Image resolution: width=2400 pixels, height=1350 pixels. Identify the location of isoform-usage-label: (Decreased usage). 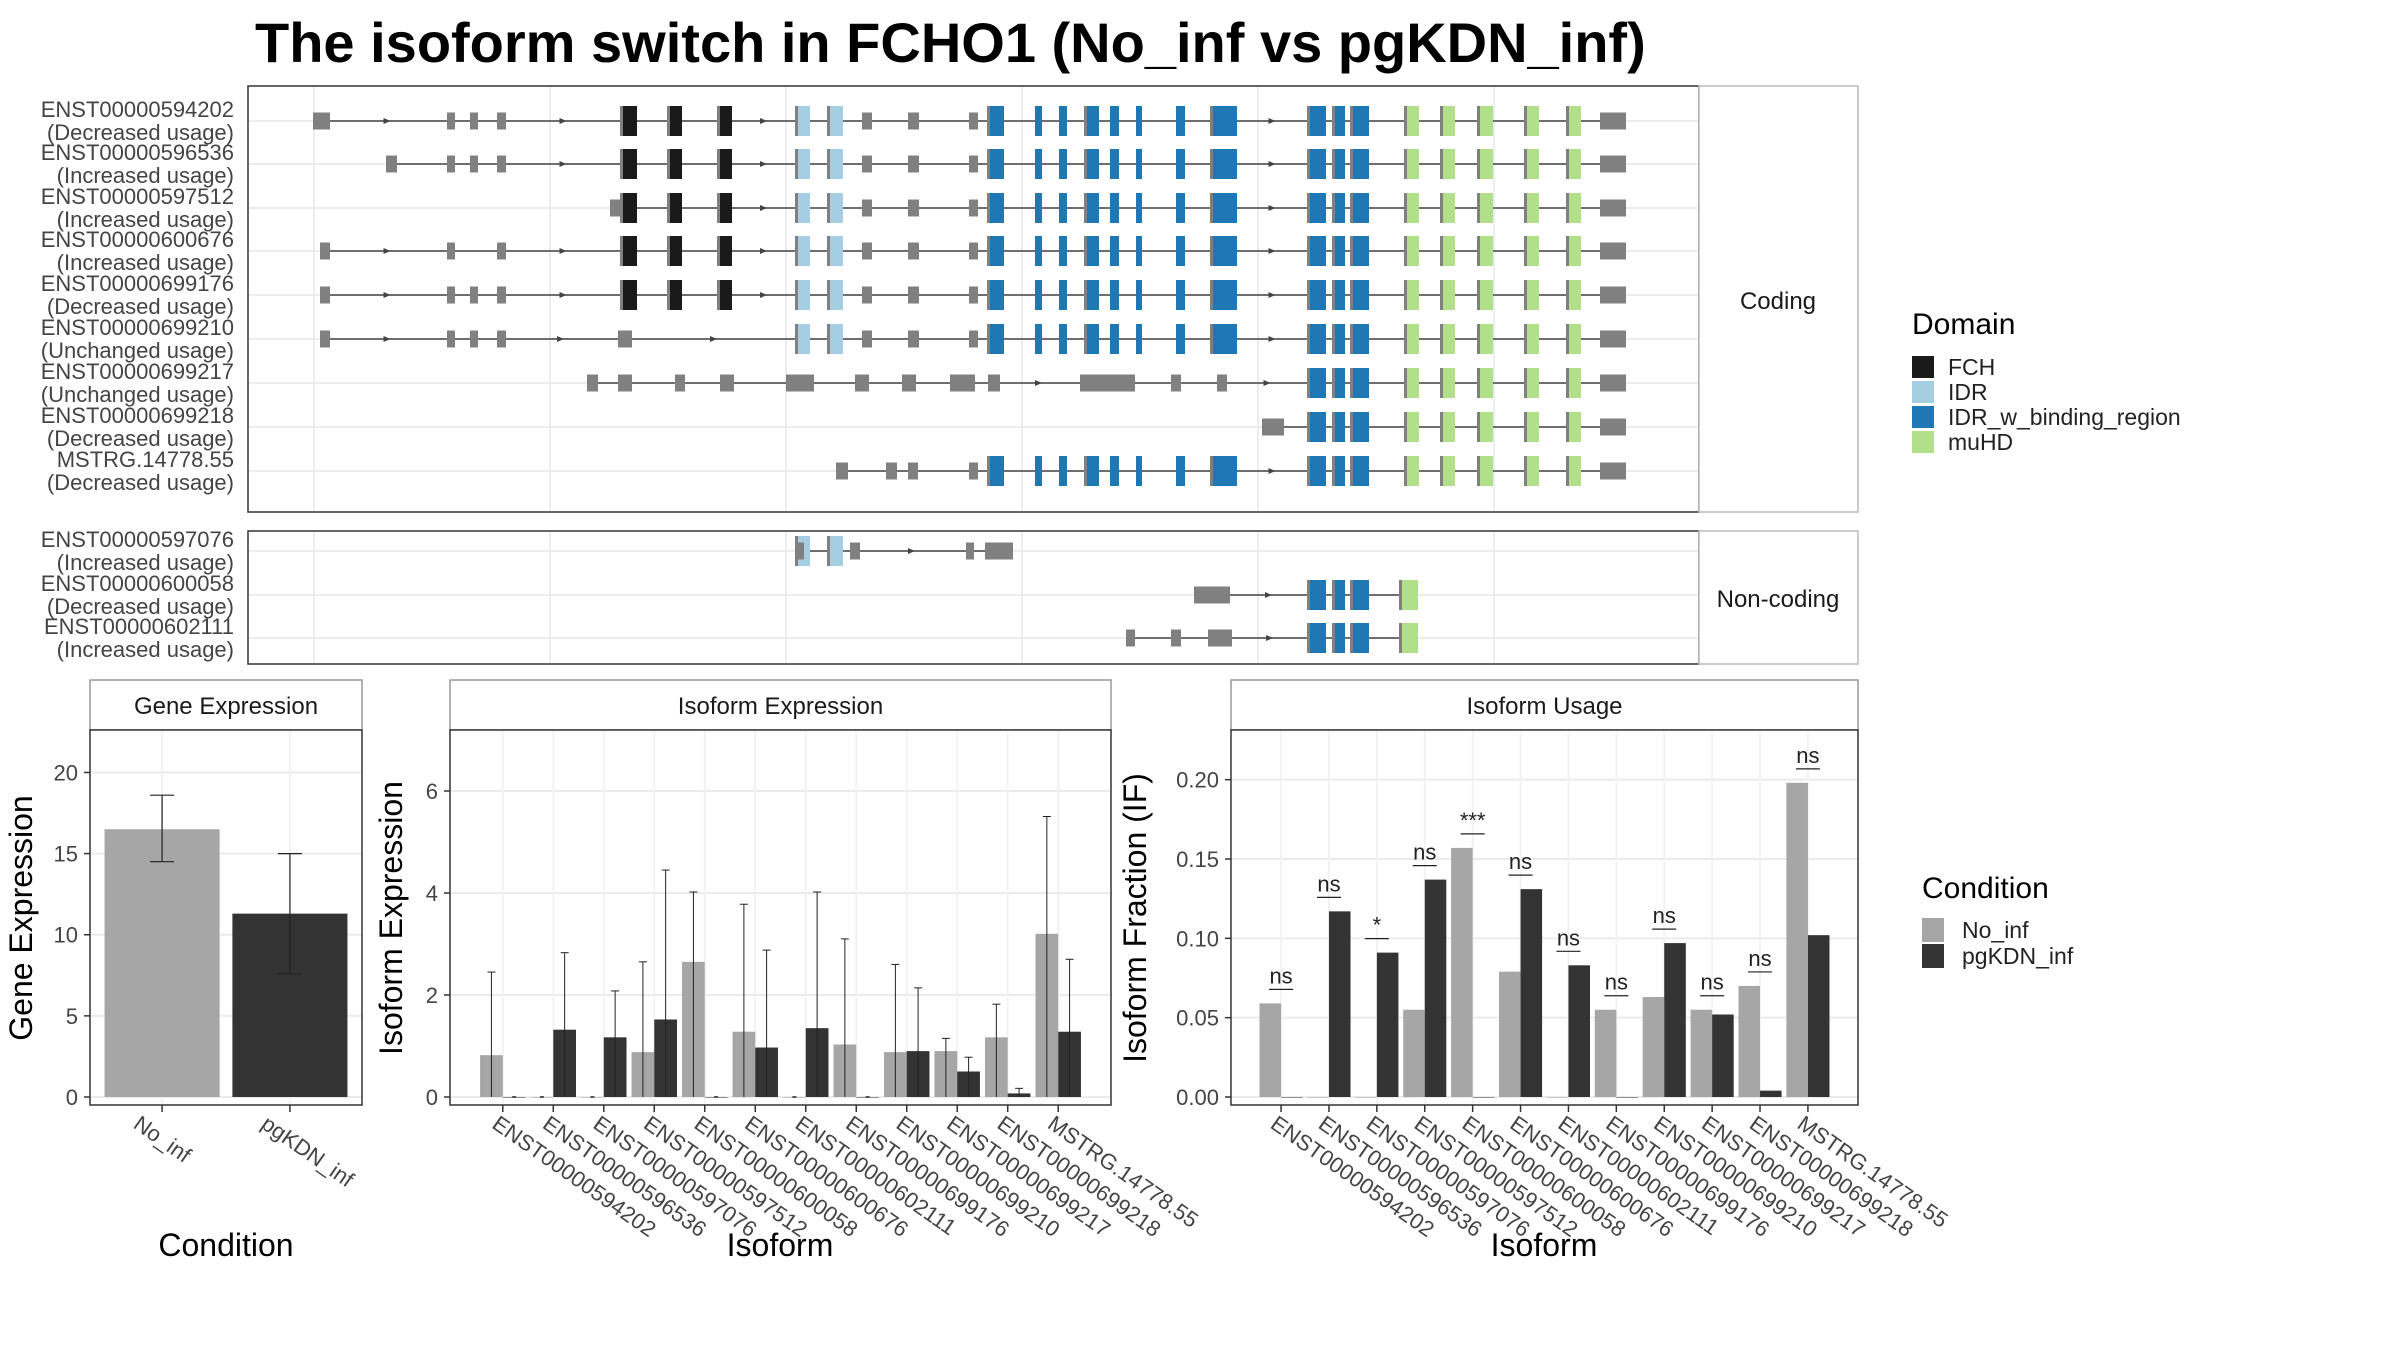
(140, 482).